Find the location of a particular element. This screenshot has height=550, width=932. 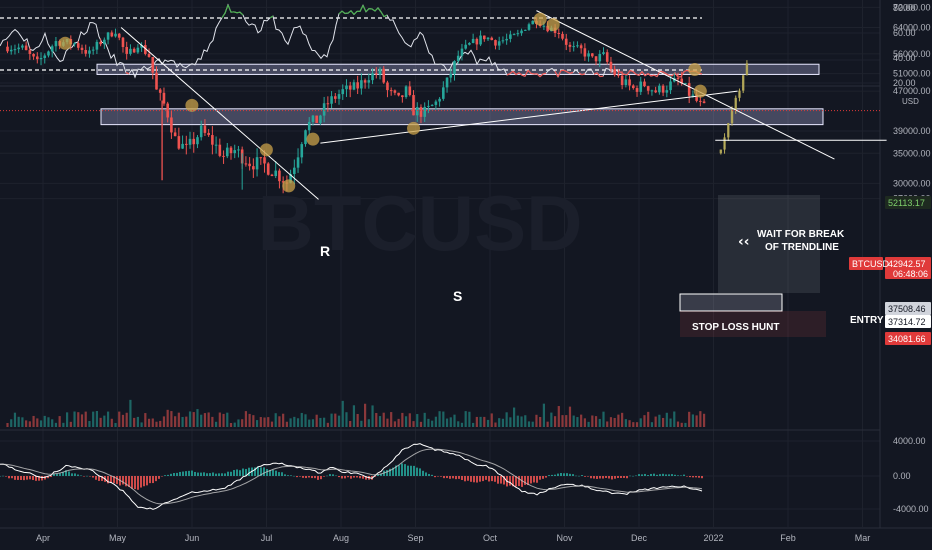

time-axis-label: Aug is located at coordinates (341, 538).